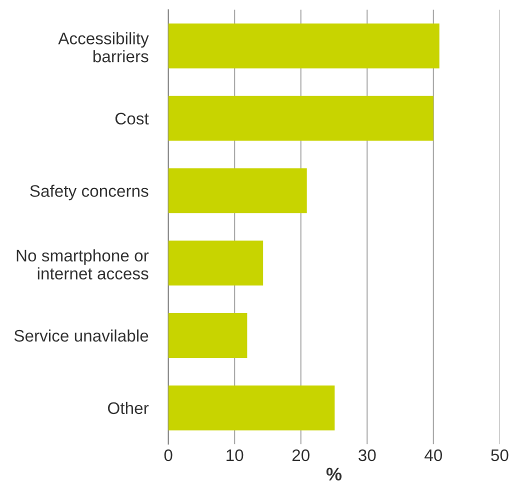 This screenshot has height=488, width=526. What do you see at coordinates (367, 455) in the screenshot?
I see `x-tick-label: 30` at bounding box center [367, 455].